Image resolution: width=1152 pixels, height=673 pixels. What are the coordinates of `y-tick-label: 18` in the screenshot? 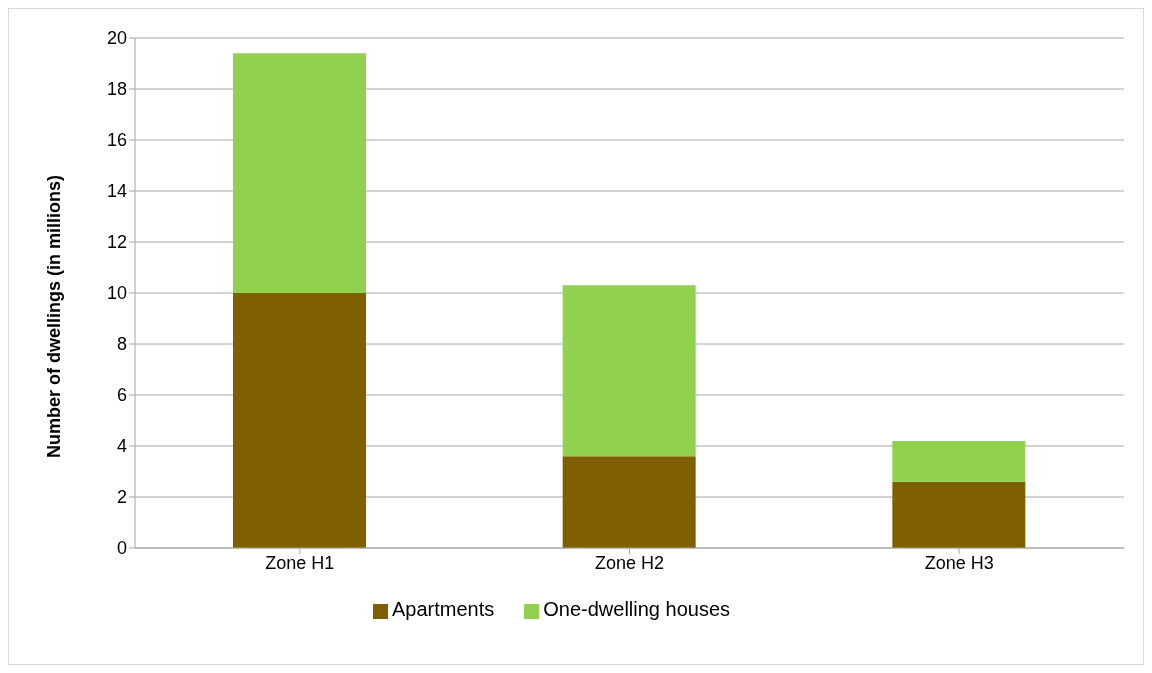 It's located at (116, 89).